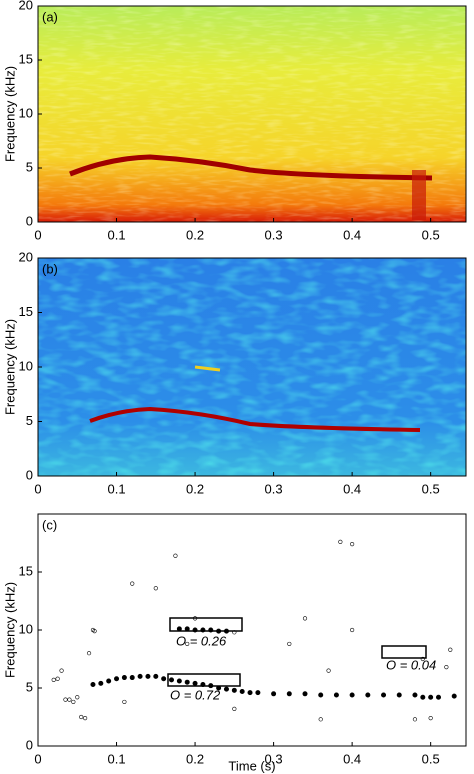  I want to click on annotation-boxes, so click(297, 652).